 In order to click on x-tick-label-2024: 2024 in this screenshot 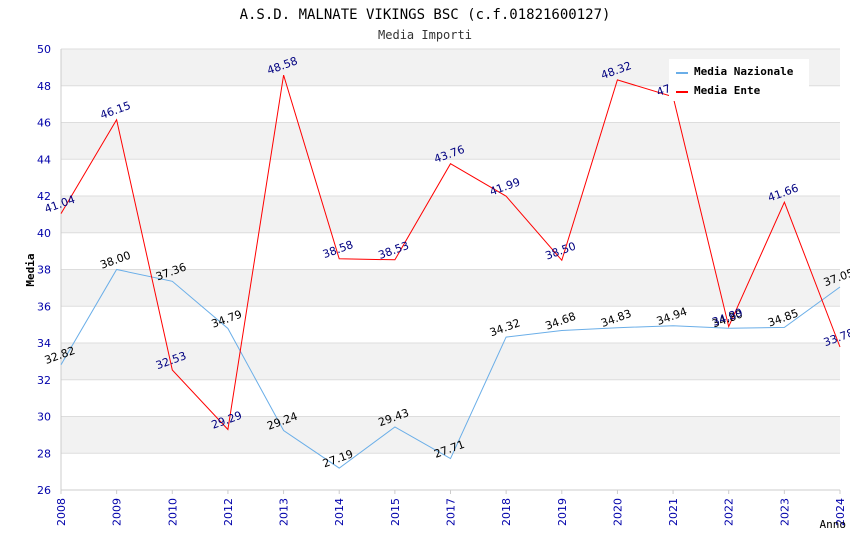, I will do `click(840, 512)`.